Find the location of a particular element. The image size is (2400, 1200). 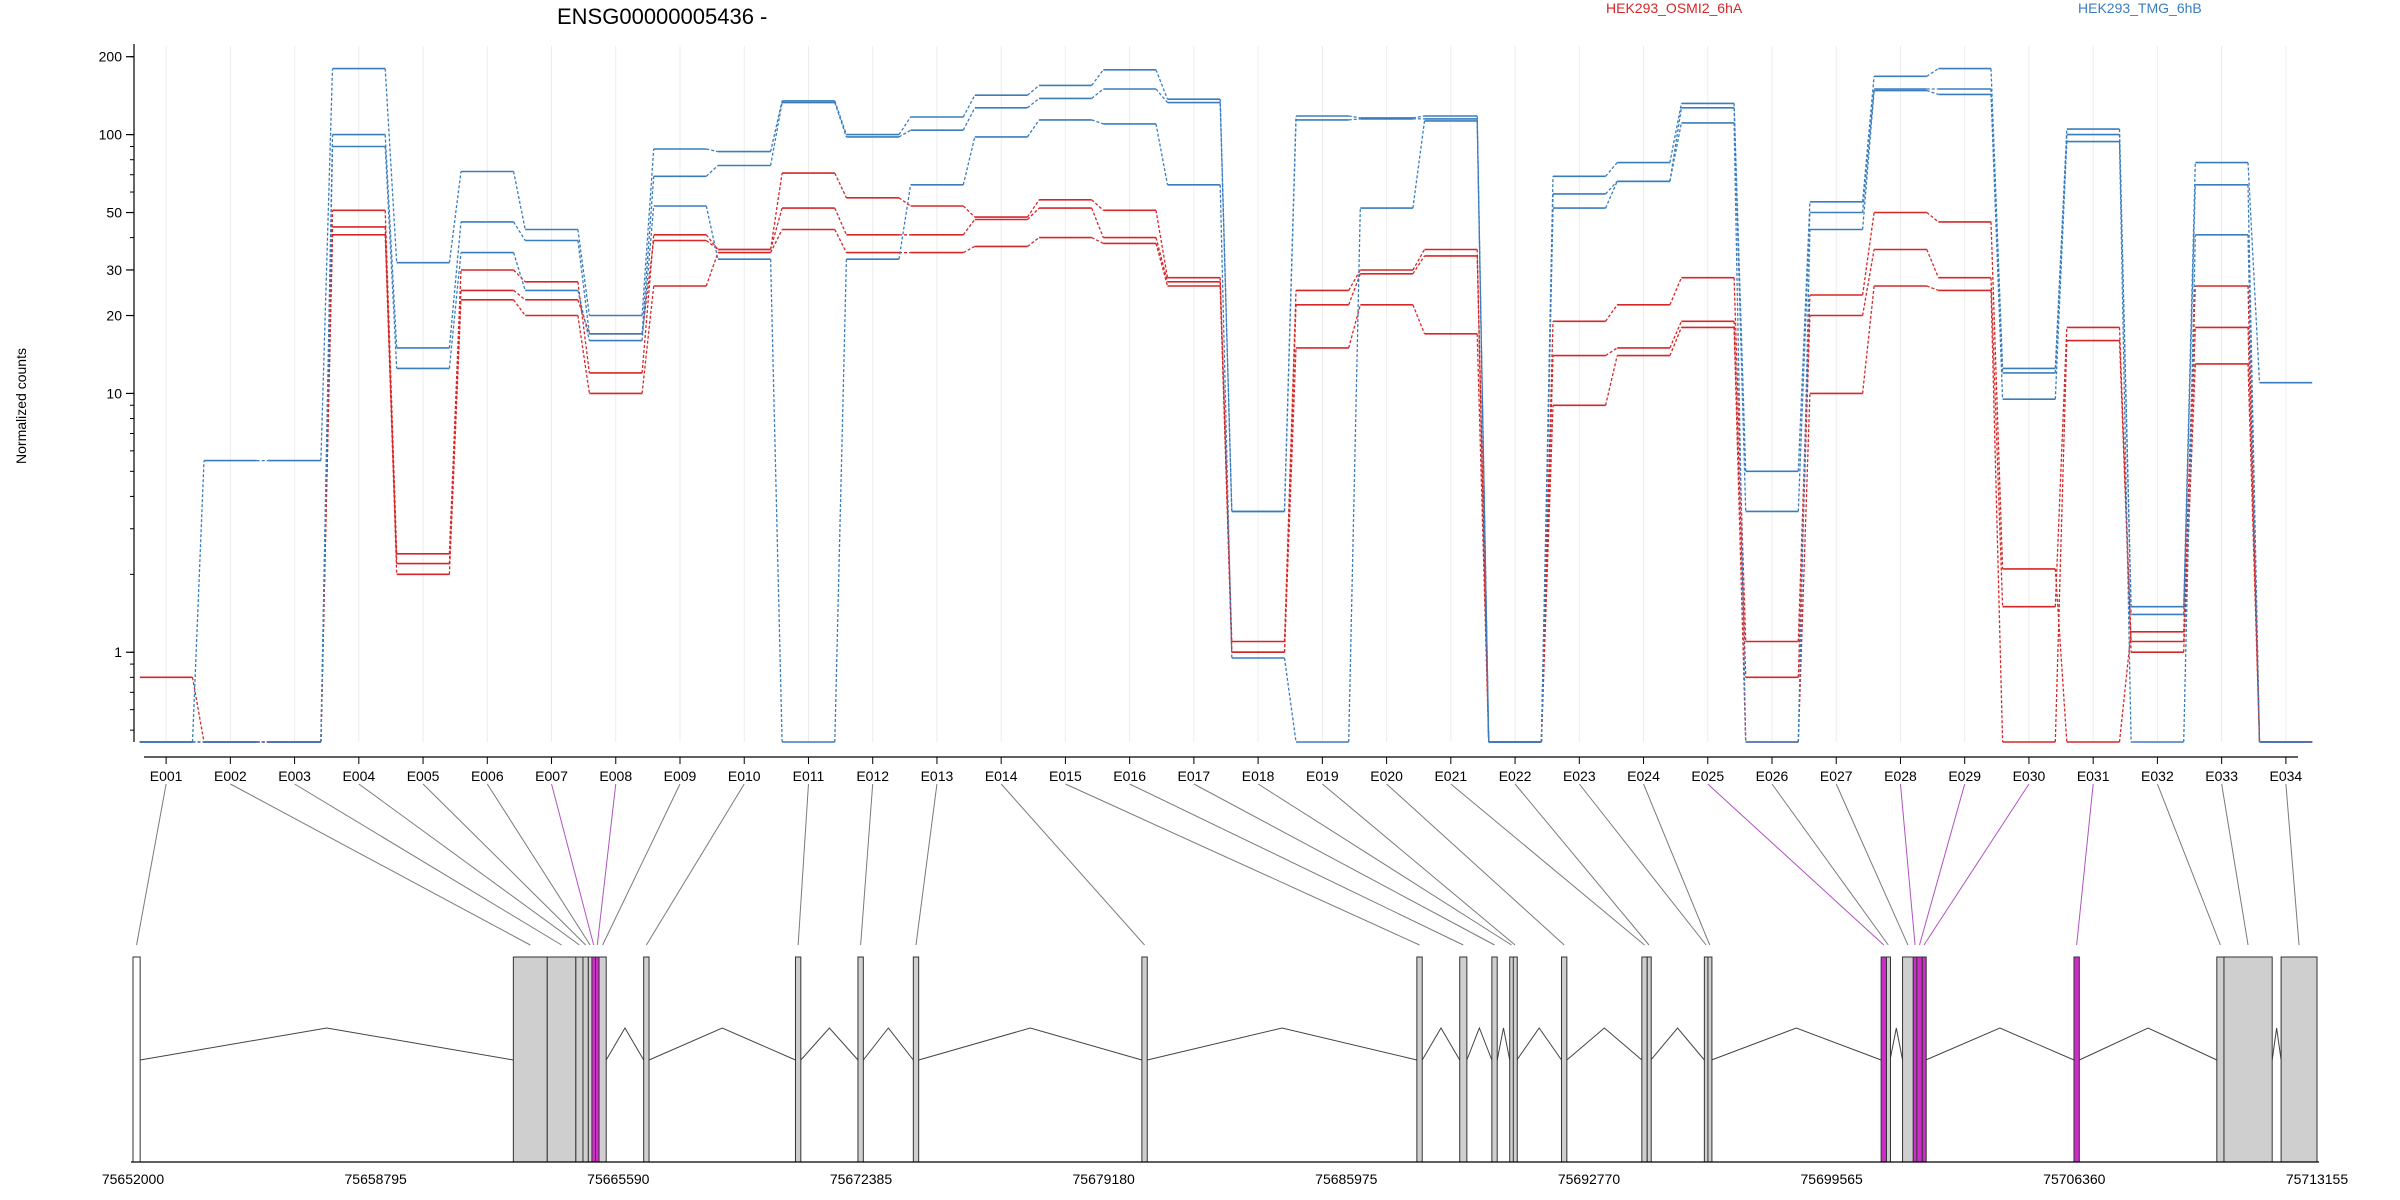

connector-E031 is located at coordinates (2085, 864).